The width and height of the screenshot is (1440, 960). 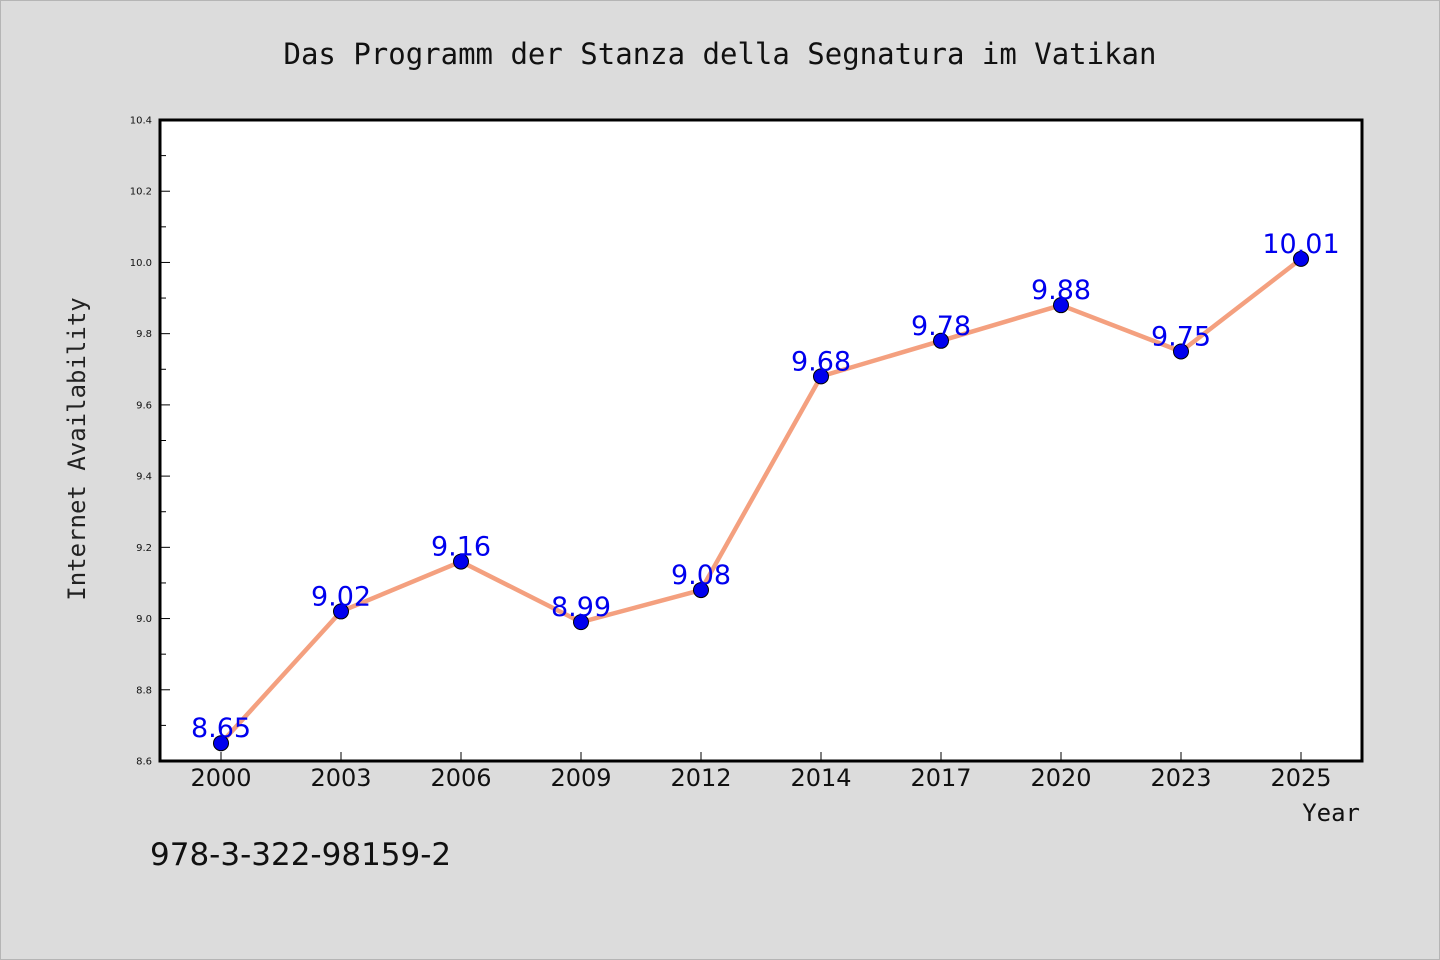 I want to click on data-label: 9.08, so click(x=701, y=575).